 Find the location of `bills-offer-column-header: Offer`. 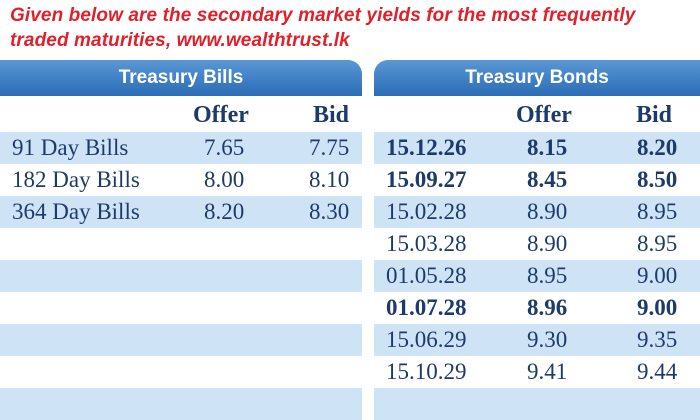

bills-offer-column-header: Offer is located at coordinates (221, 115).